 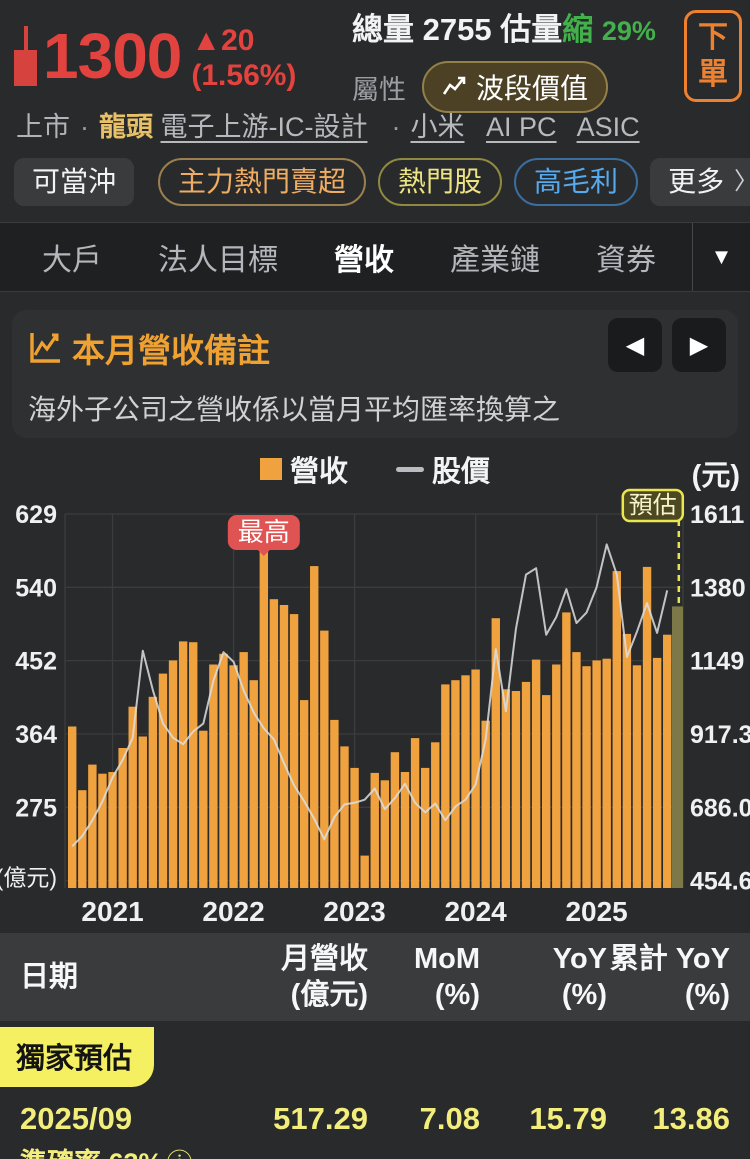 What do you see at coordinates (608, 127) in the screenshot?
I see `concept-link-asic: ASIC` at bounding box center [608, 127].